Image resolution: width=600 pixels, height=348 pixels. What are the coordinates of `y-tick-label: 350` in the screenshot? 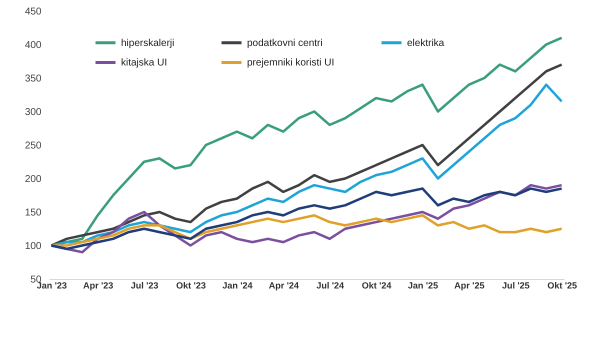 It's located at (33, 79).